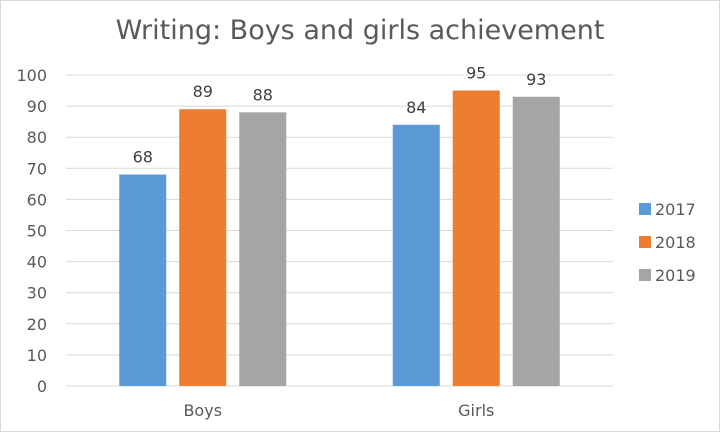  I want to click on data-label: 68, so click(143, 157).